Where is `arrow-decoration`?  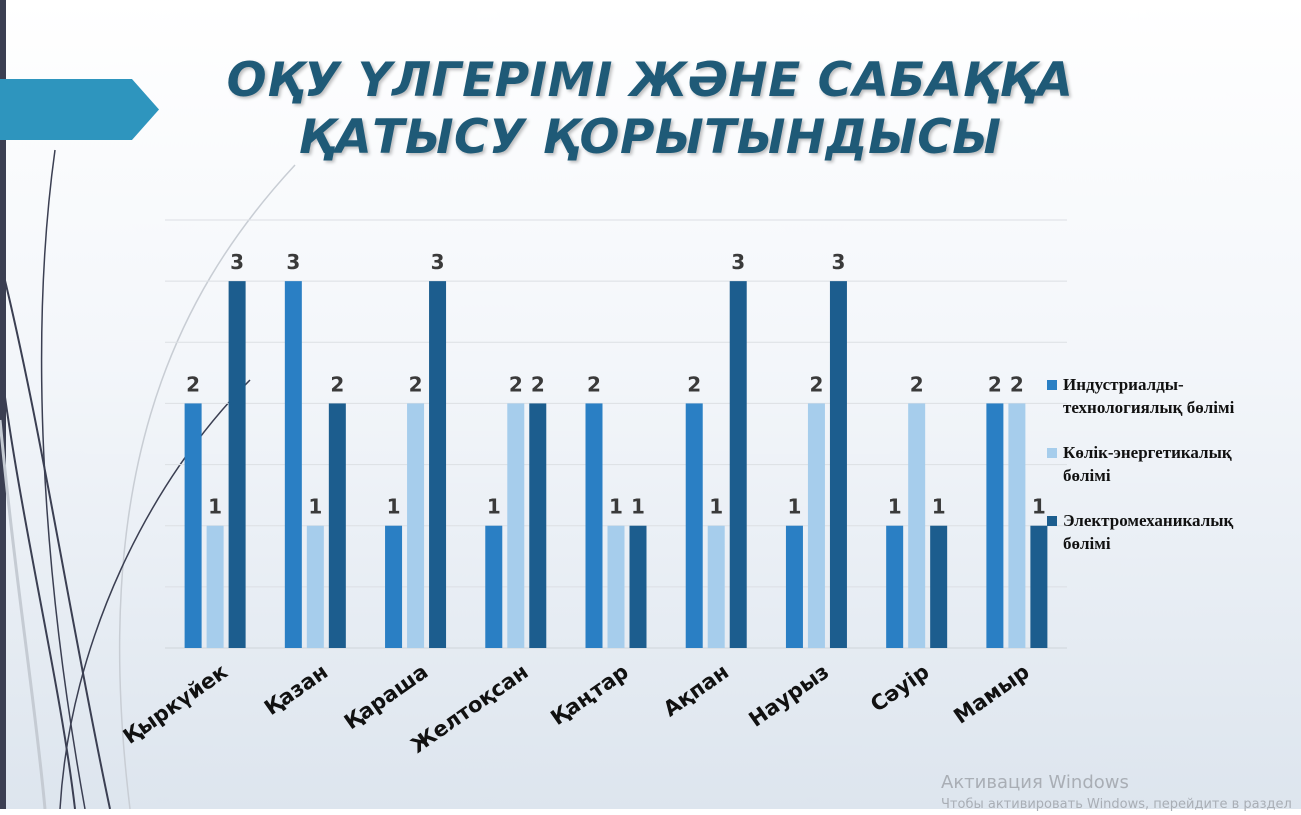 arrow-decoration is located at coordinates (79, 109).